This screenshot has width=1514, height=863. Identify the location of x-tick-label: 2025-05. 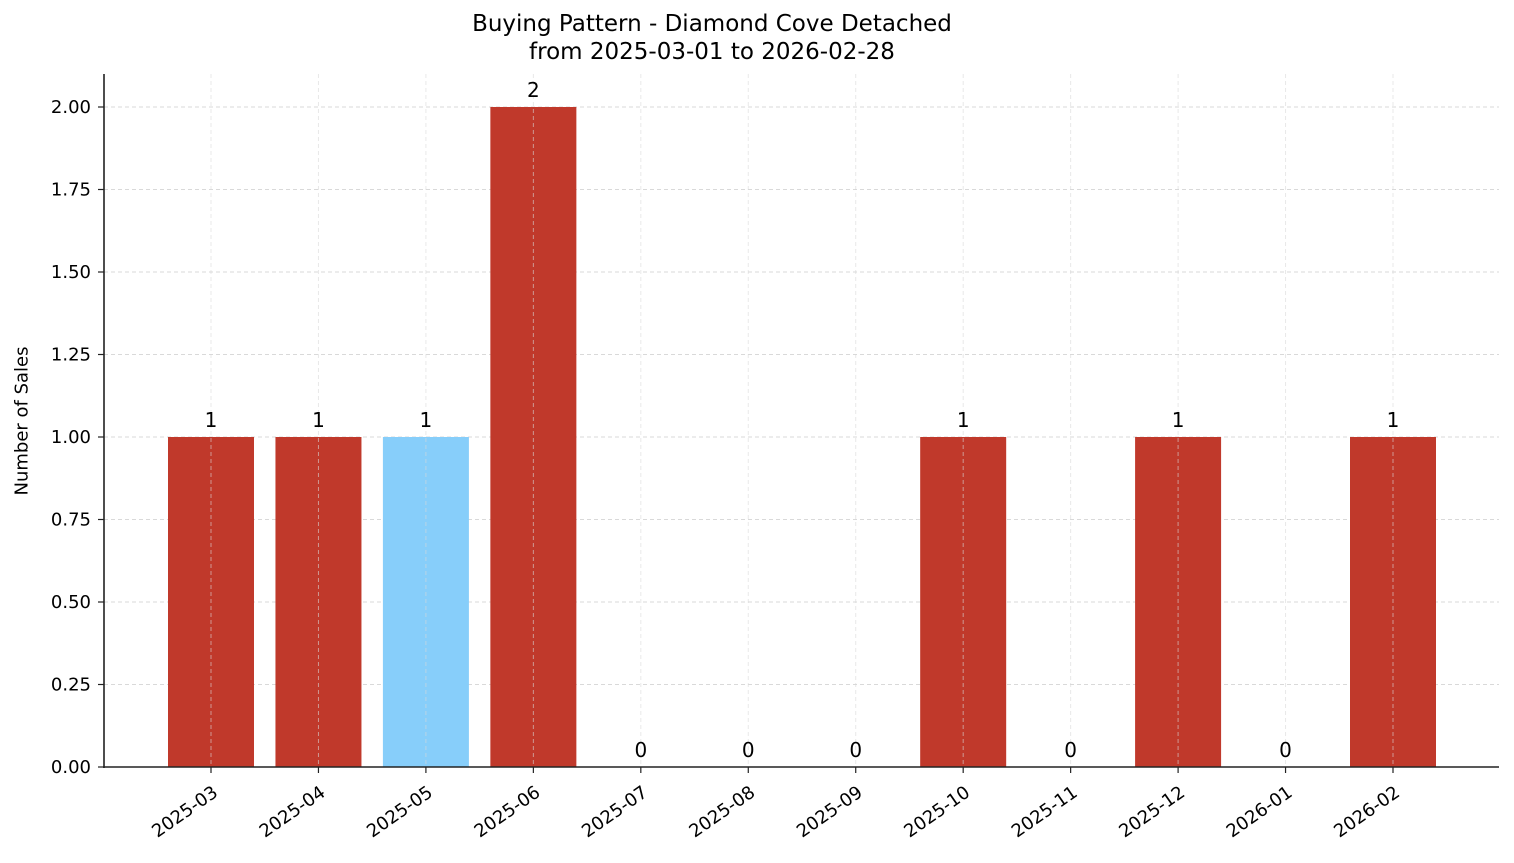
(400, 812).